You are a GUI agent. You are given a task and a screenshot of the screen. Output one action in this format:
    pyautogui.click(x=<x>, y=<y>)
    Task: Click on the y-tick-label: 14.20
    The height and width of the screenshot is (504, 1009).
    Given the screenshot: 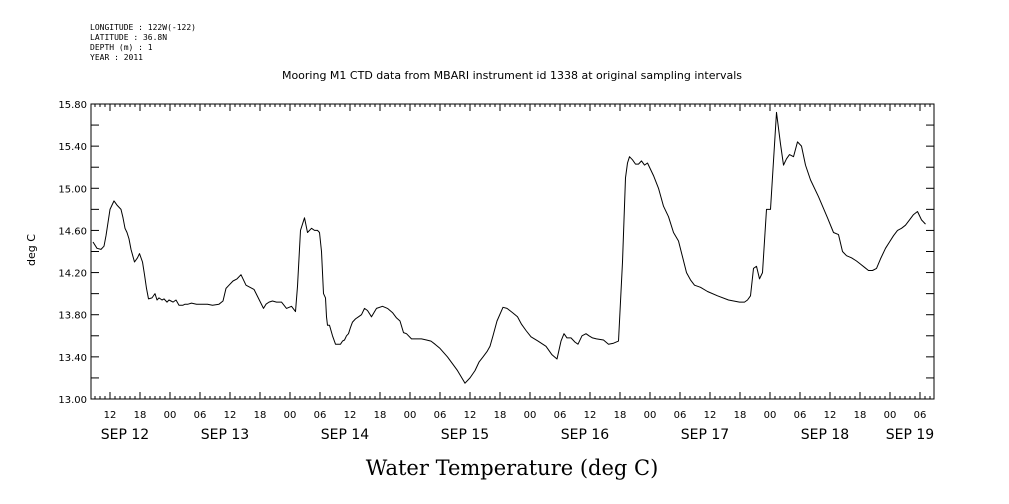 What is the action you would take?
    pyautogui.click(x=72, y=274)
    